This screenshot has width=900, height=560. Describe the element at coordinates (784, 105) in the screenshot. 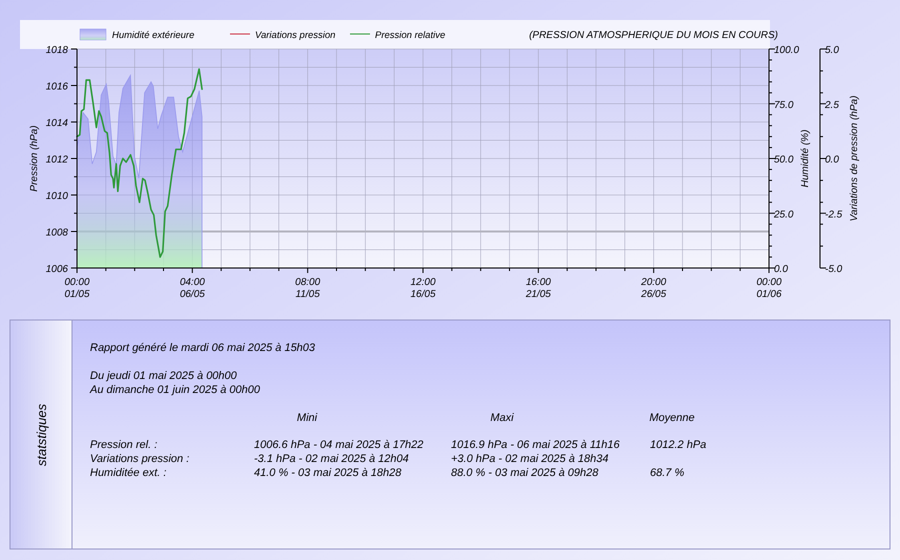

I see `y2-tick-label: 75.0` at that location.